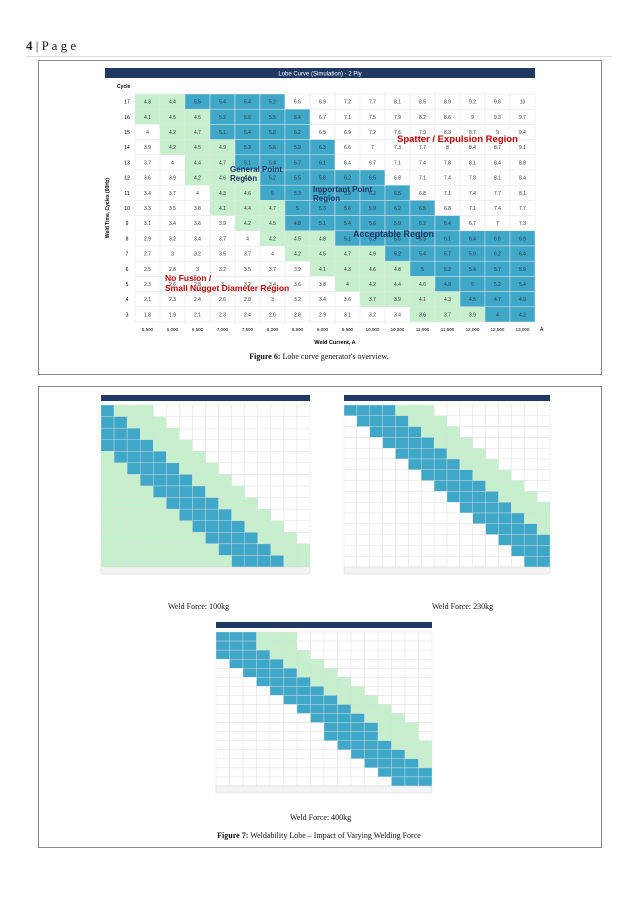  I want to click on cell-value: 7.3, so click(522, 224).